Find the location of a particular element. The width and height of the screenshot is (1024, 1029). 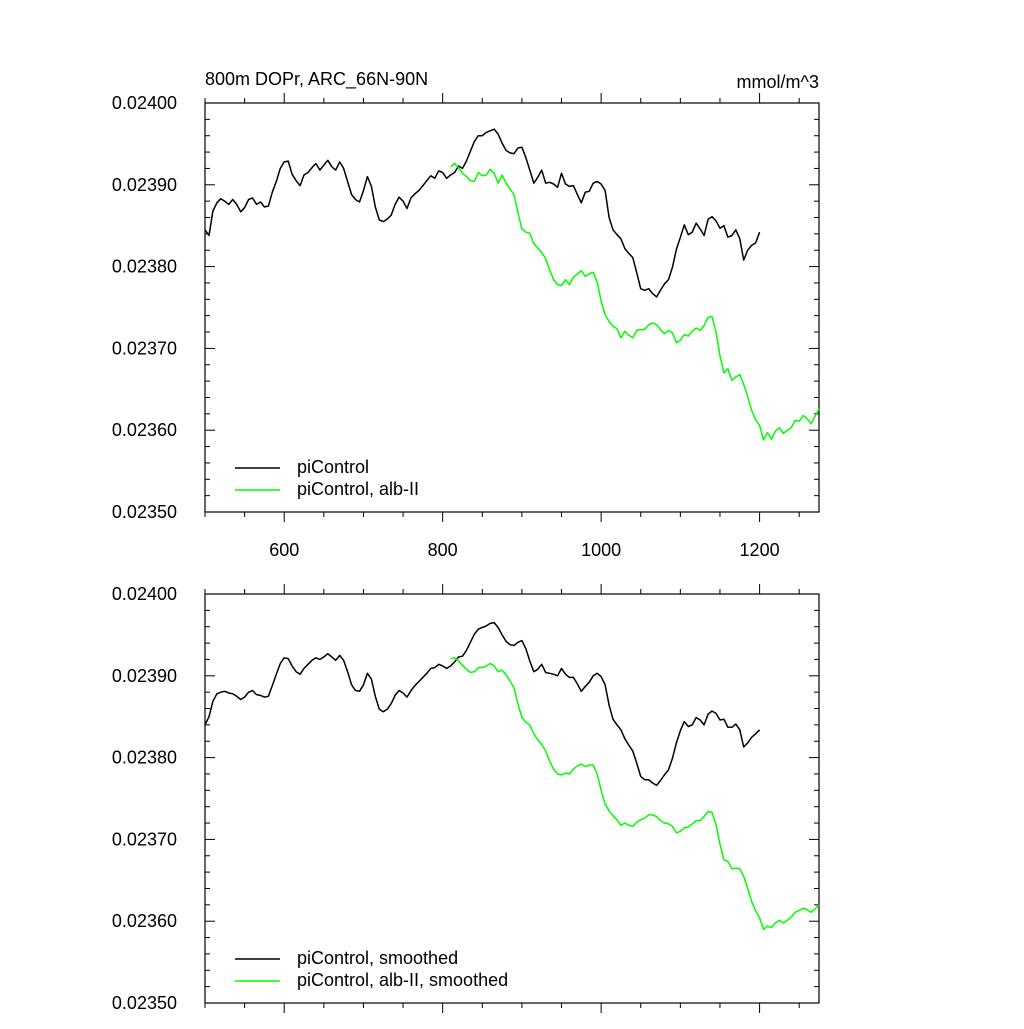

x-tick-label: 1000 is located at coordinates (601, 550).